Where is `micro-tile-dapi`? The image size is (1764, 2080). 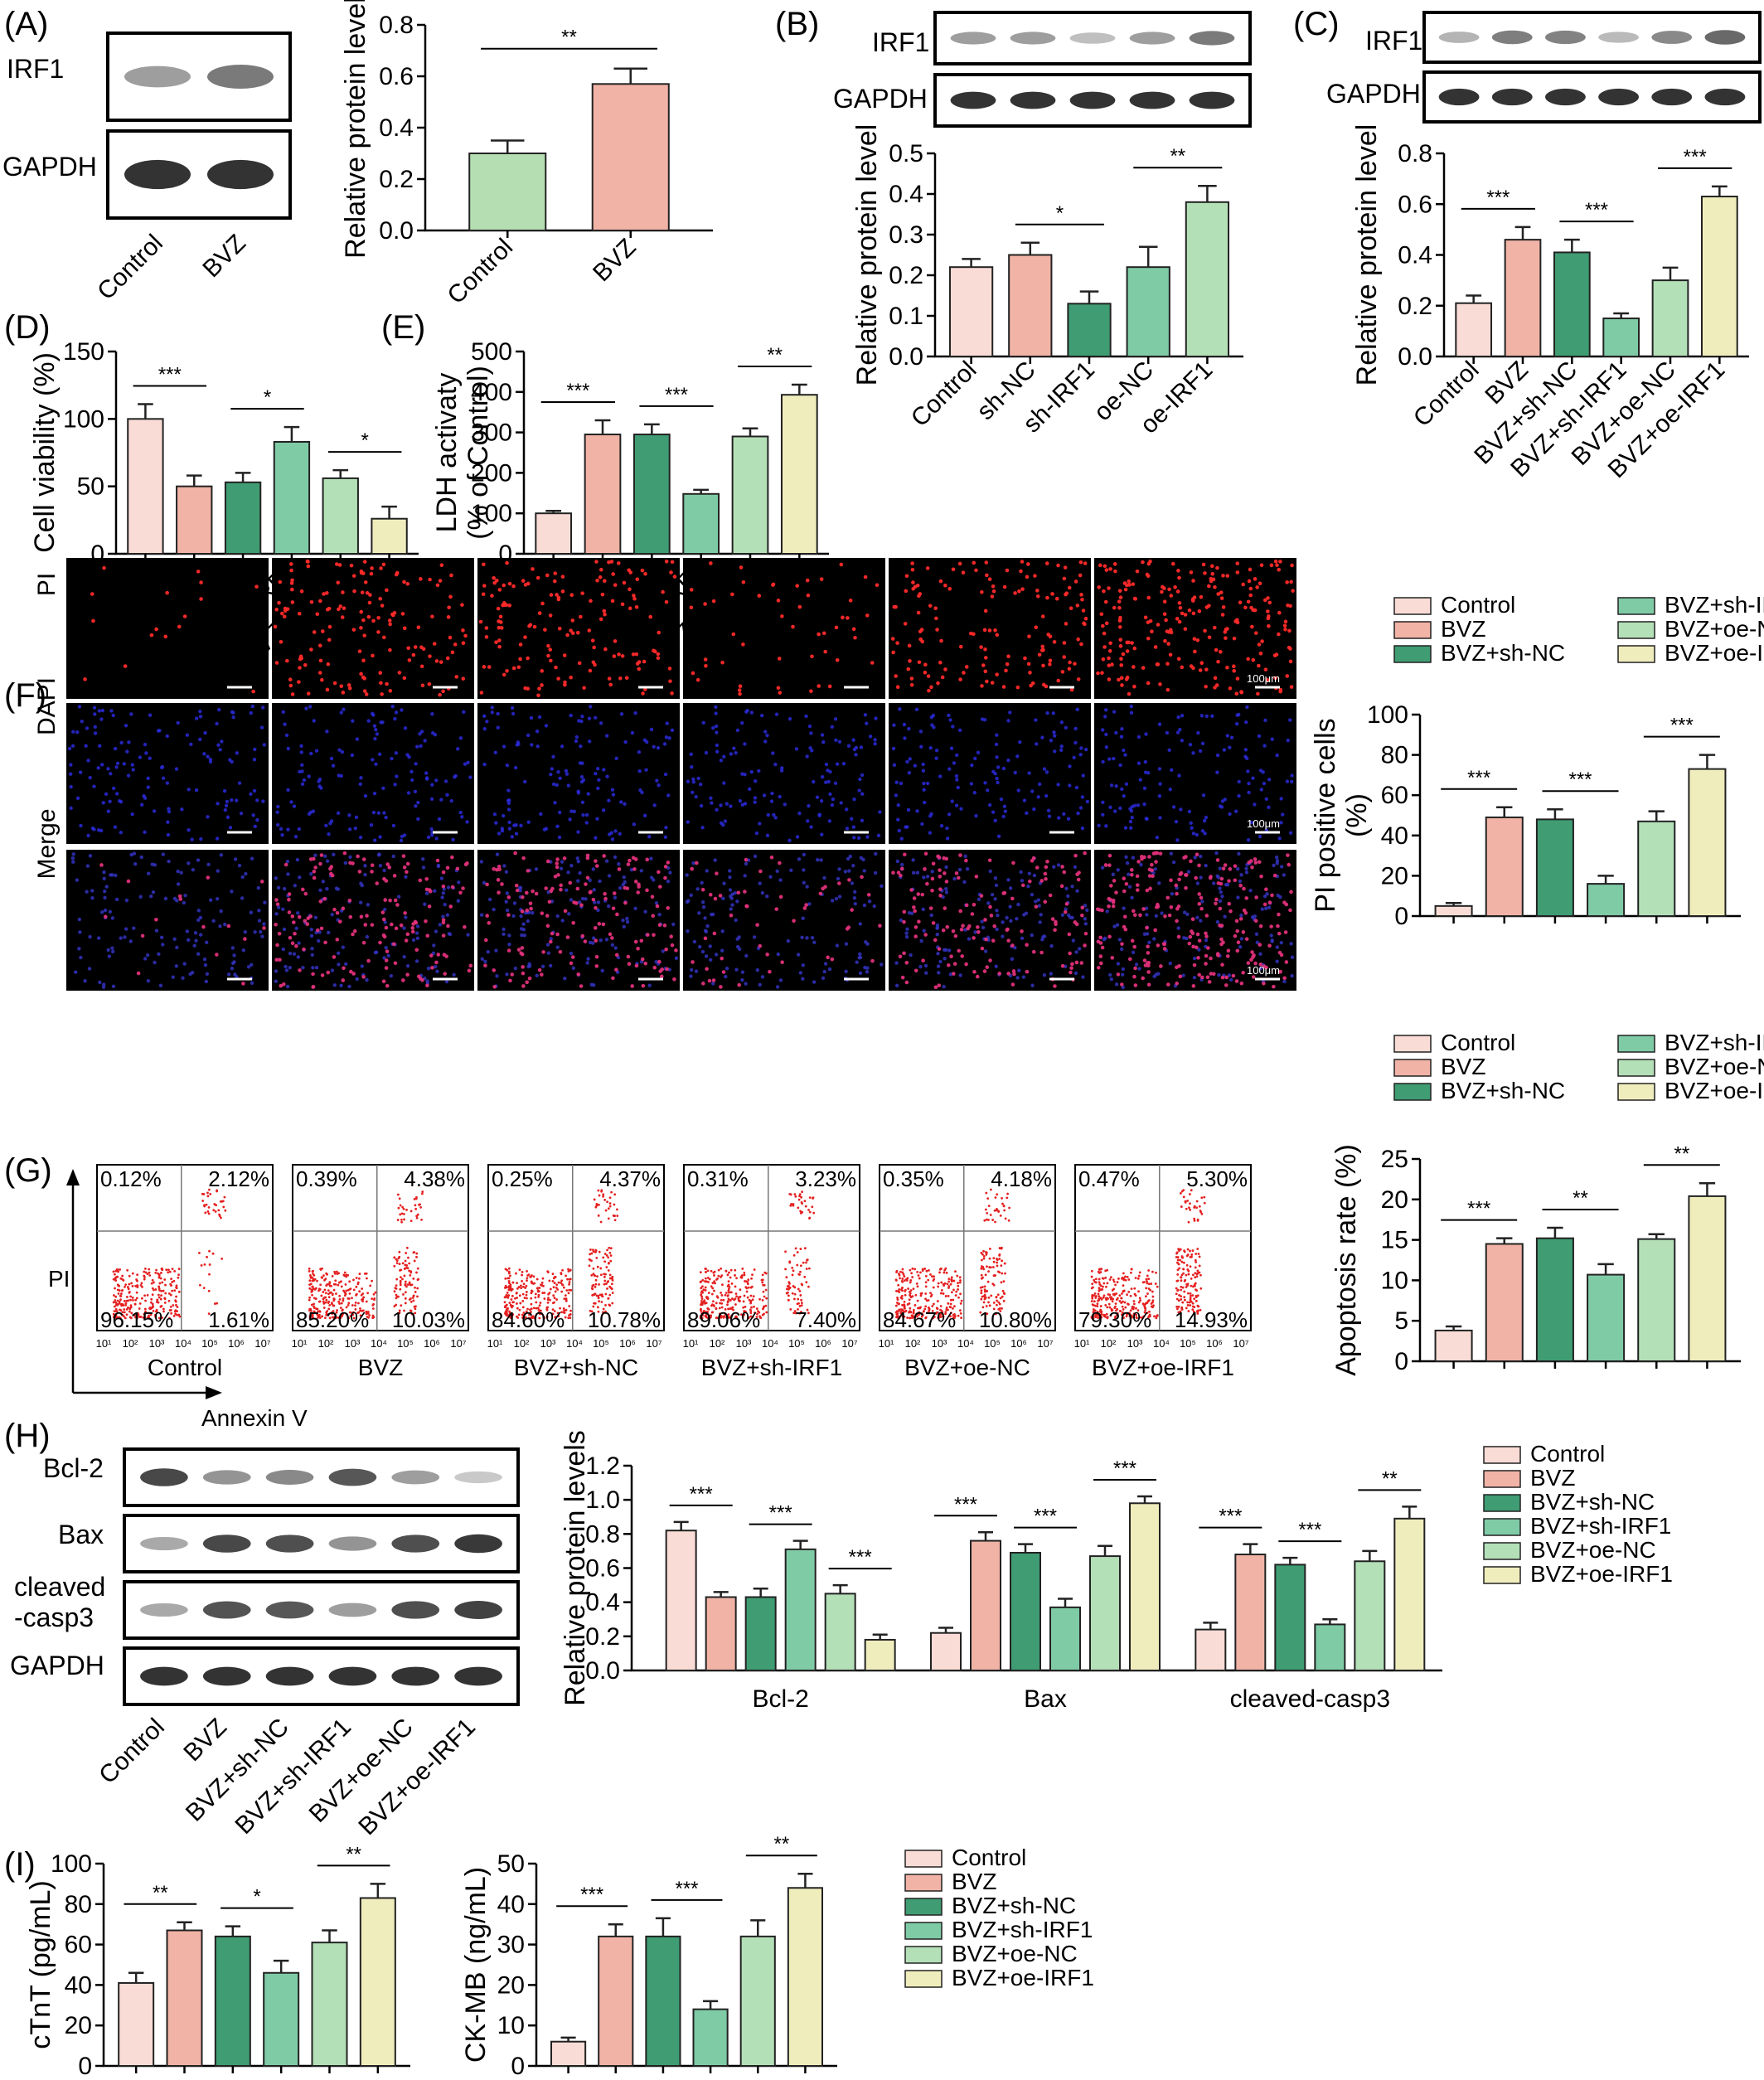
micro-tile-dapi is located at coordinates (784, 773).